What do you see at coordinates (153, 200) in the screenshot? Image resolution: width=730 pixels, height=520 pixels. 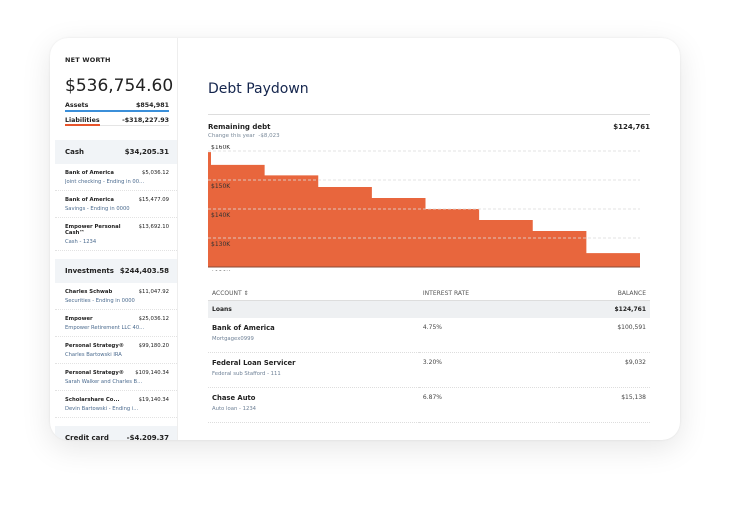 I see `account-amount: $15,477.09` at bounding box center [153, 200].